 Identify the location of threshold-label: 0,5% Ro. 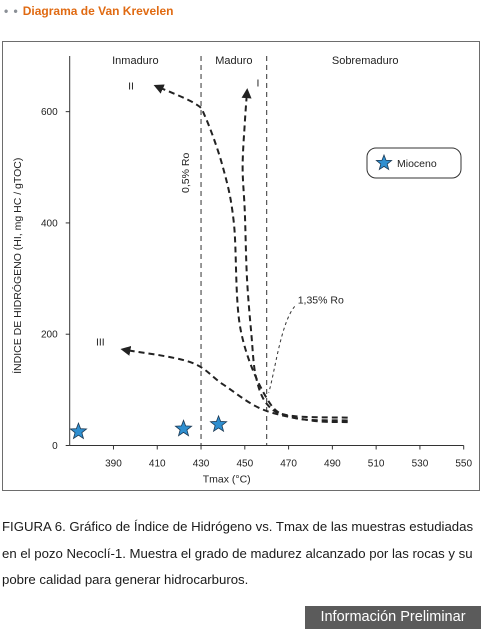
(186, 173).